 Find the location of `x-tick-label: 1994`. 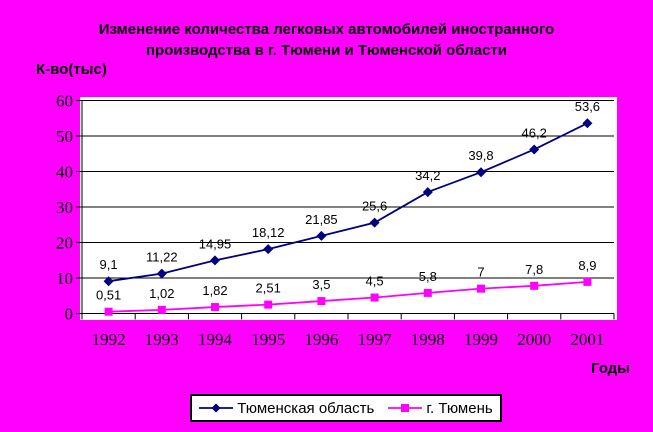

x-tick-label: 1994 is located at coordinates (215, 339).